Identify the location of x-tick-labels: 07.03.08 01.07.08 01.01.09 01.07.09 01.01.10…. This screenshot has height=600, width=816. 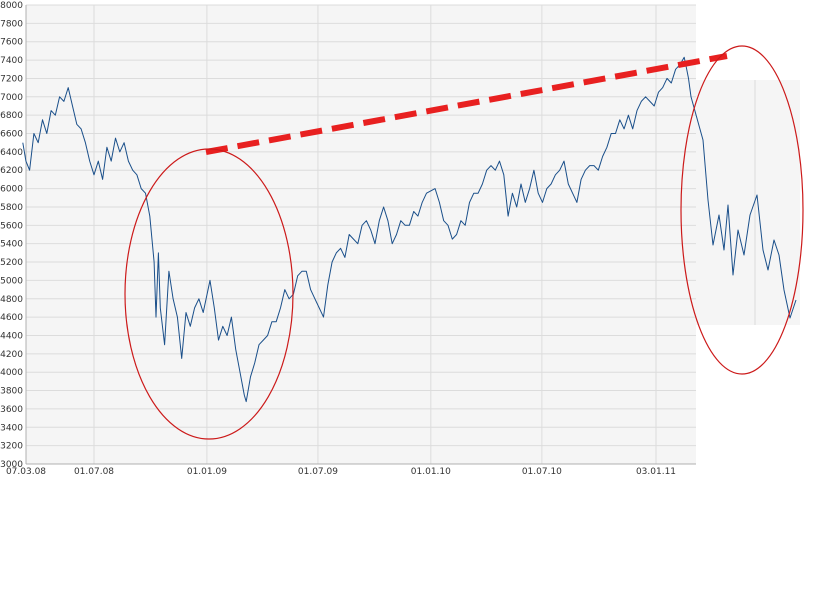
(341, 472).